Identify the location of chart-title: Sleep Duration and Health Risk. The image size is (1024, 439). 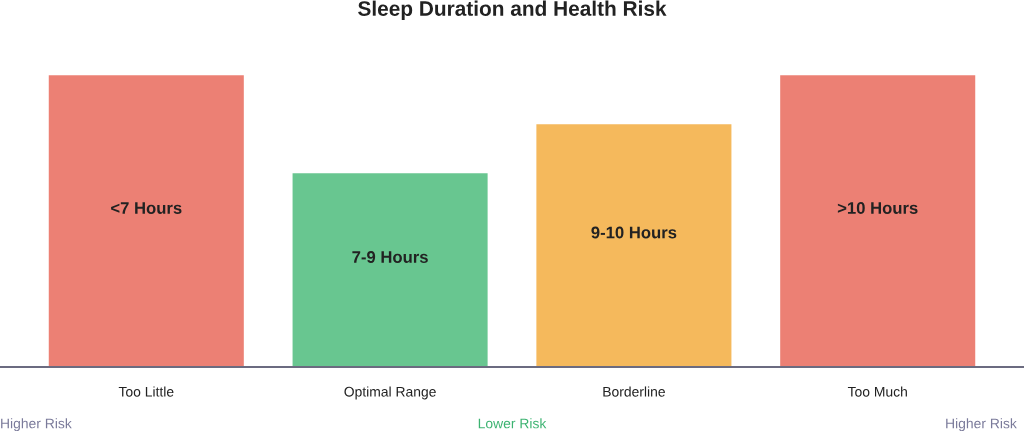
(512, 10).